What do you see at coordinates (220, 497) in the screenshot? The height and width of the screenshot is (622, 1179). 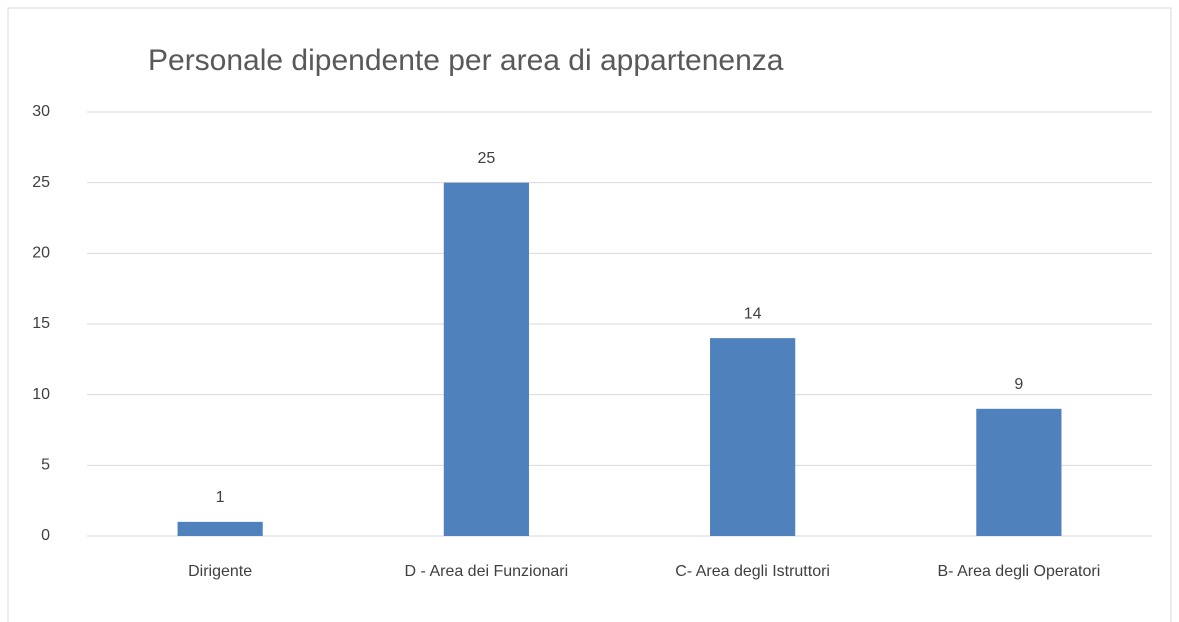 I see `data-label: 1` at bounding box center [220, 497].